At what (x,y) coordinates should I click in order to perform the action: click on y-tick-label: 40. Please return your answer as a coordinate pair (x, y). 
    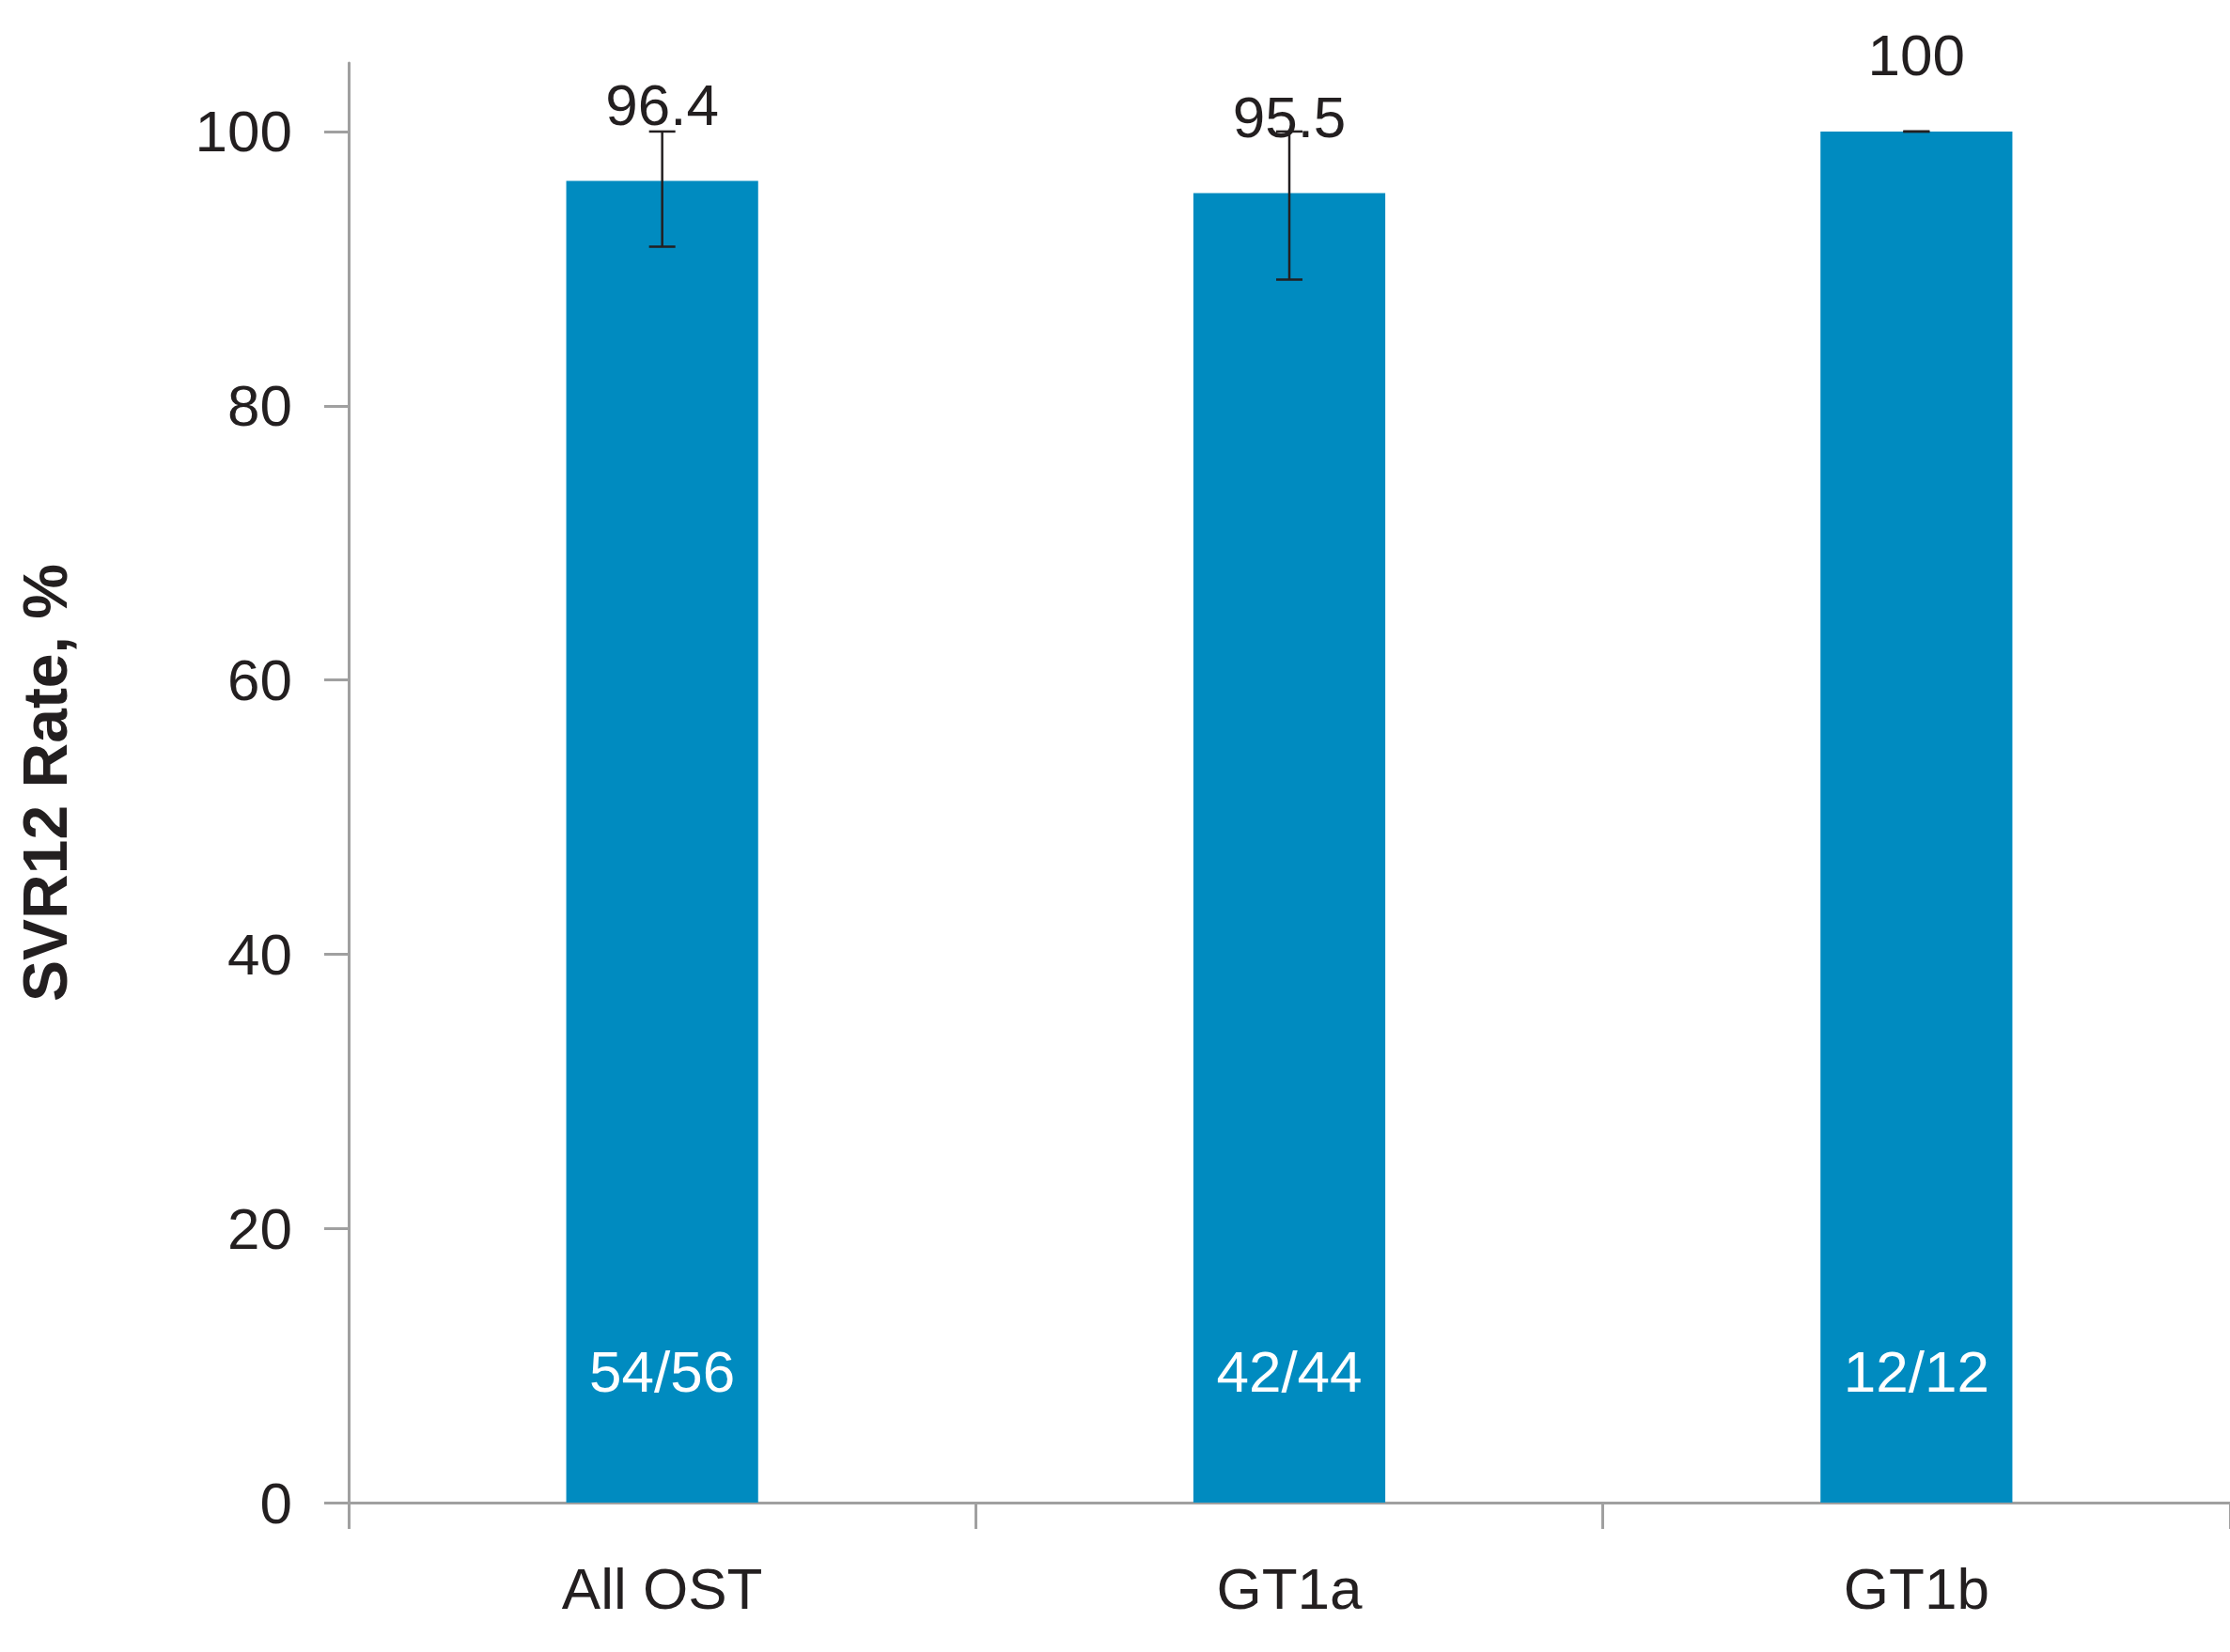
    Looking at the image, I should click on (259, 954).